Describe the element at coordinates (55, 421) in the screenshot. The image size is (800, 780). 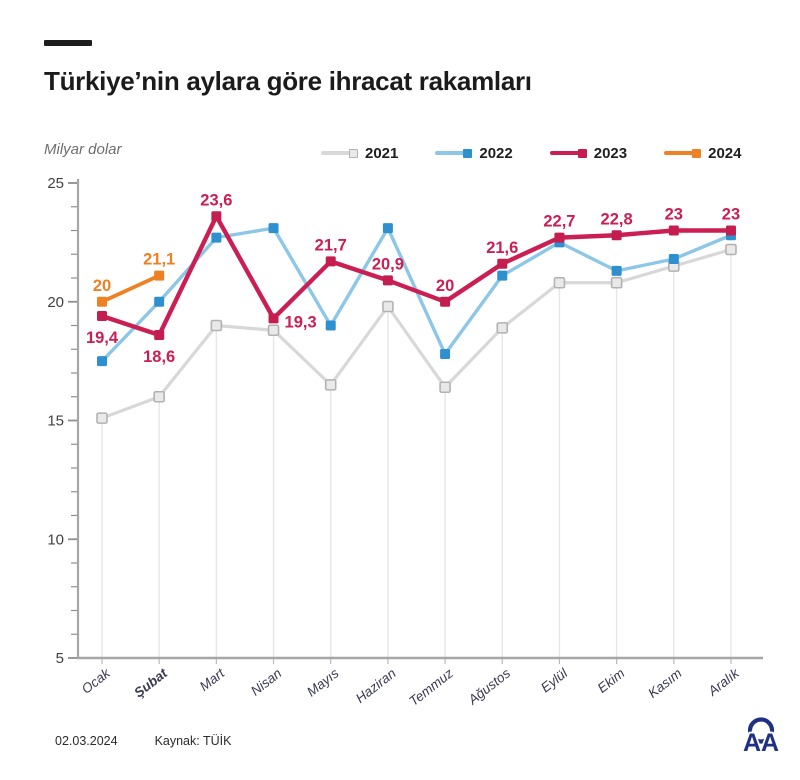
I see `y-tick-label: 15` at that location.